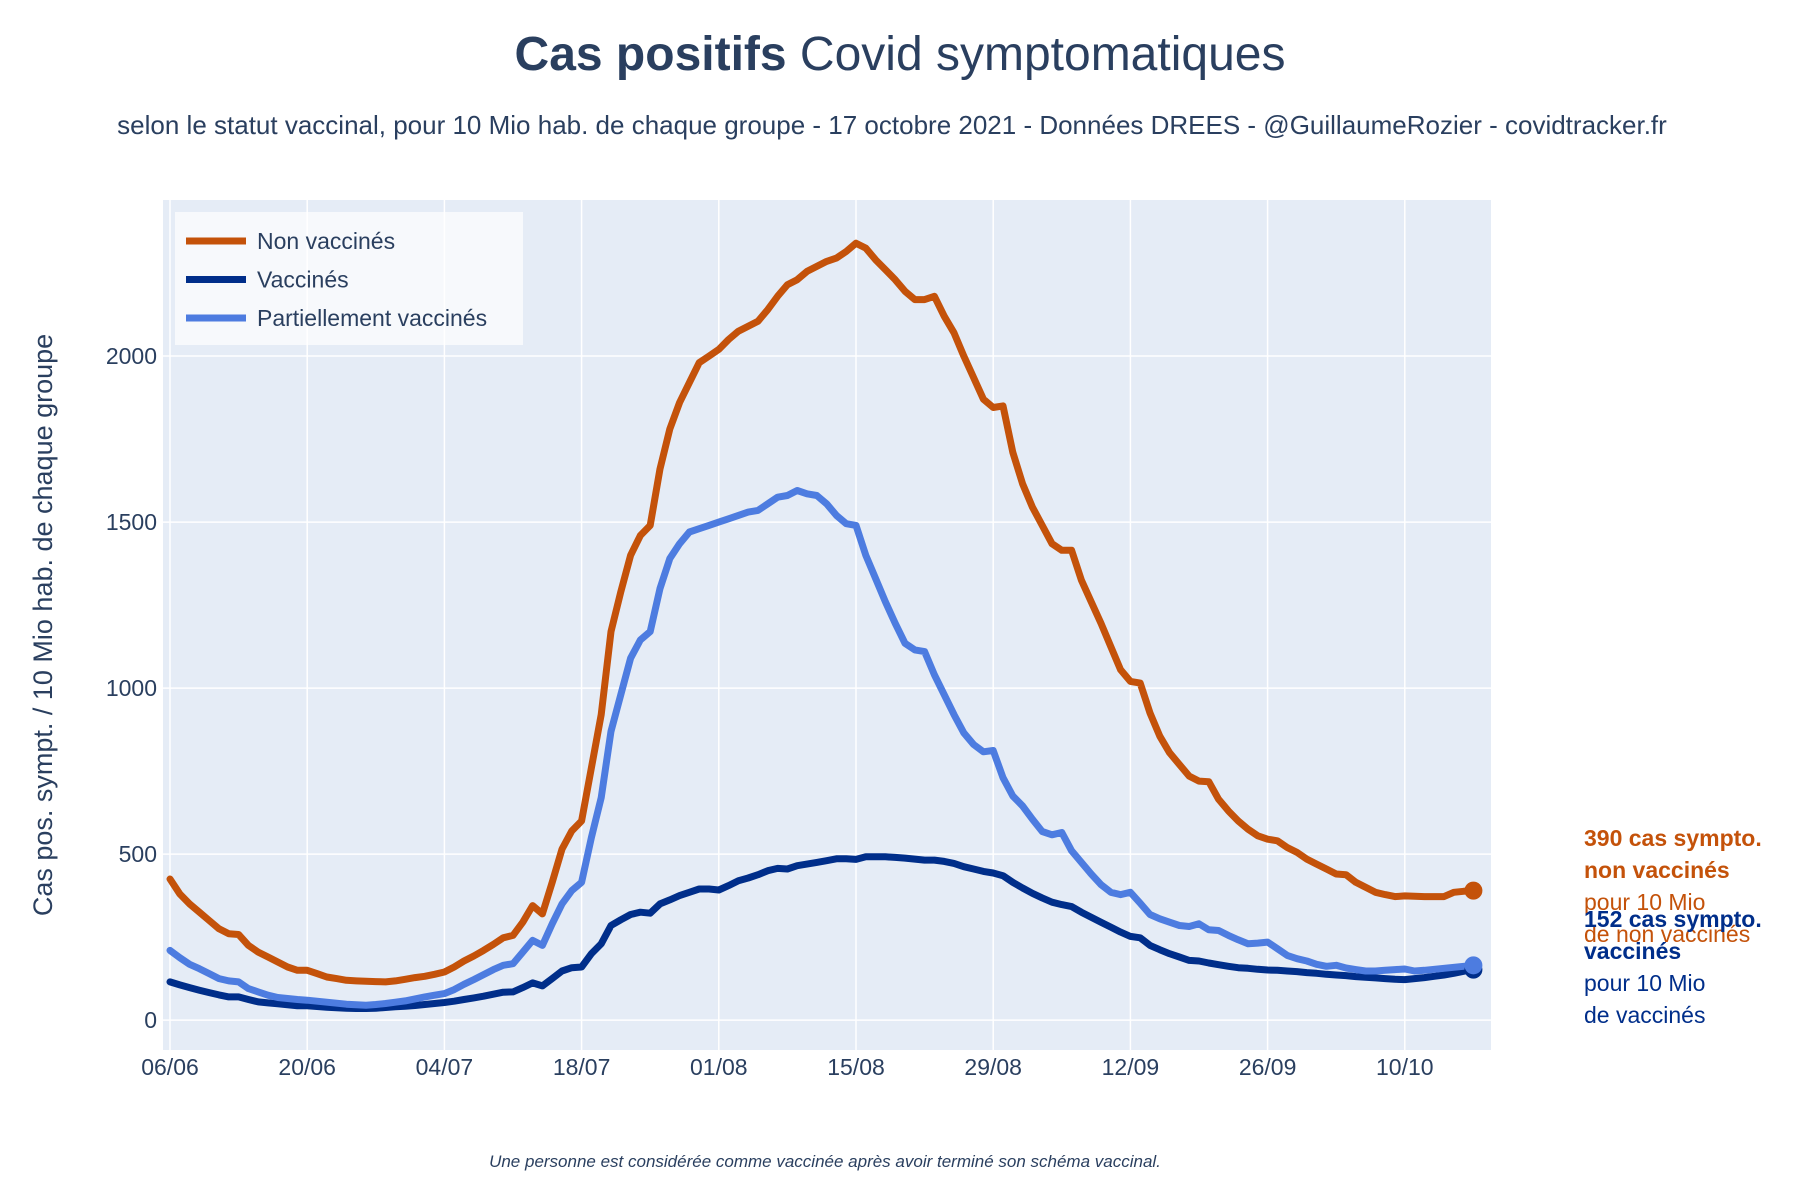 The height and width of the screenshot is (1200, 1800). Describe the element at coordinates (1644, 1015) in the screenshot. I see `annotation-line: de vaccinés` at that location.